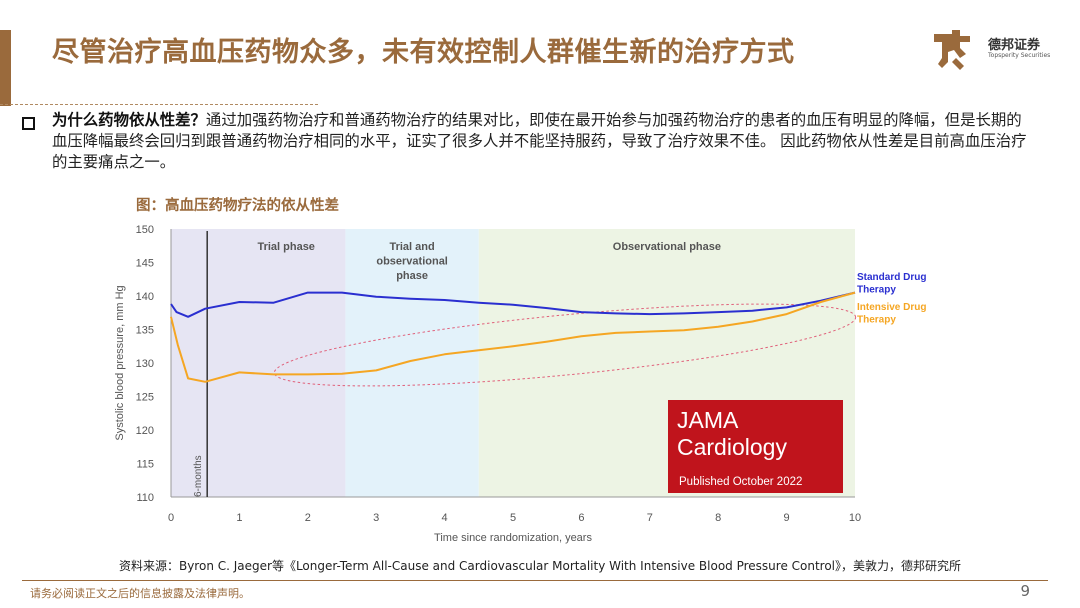 The width and height of the screenshot is (1080, 608). What do you see at coordinates (513, 304) in the screenshot?
I see `standard-therapy-line` at bounding box center [513, 304].